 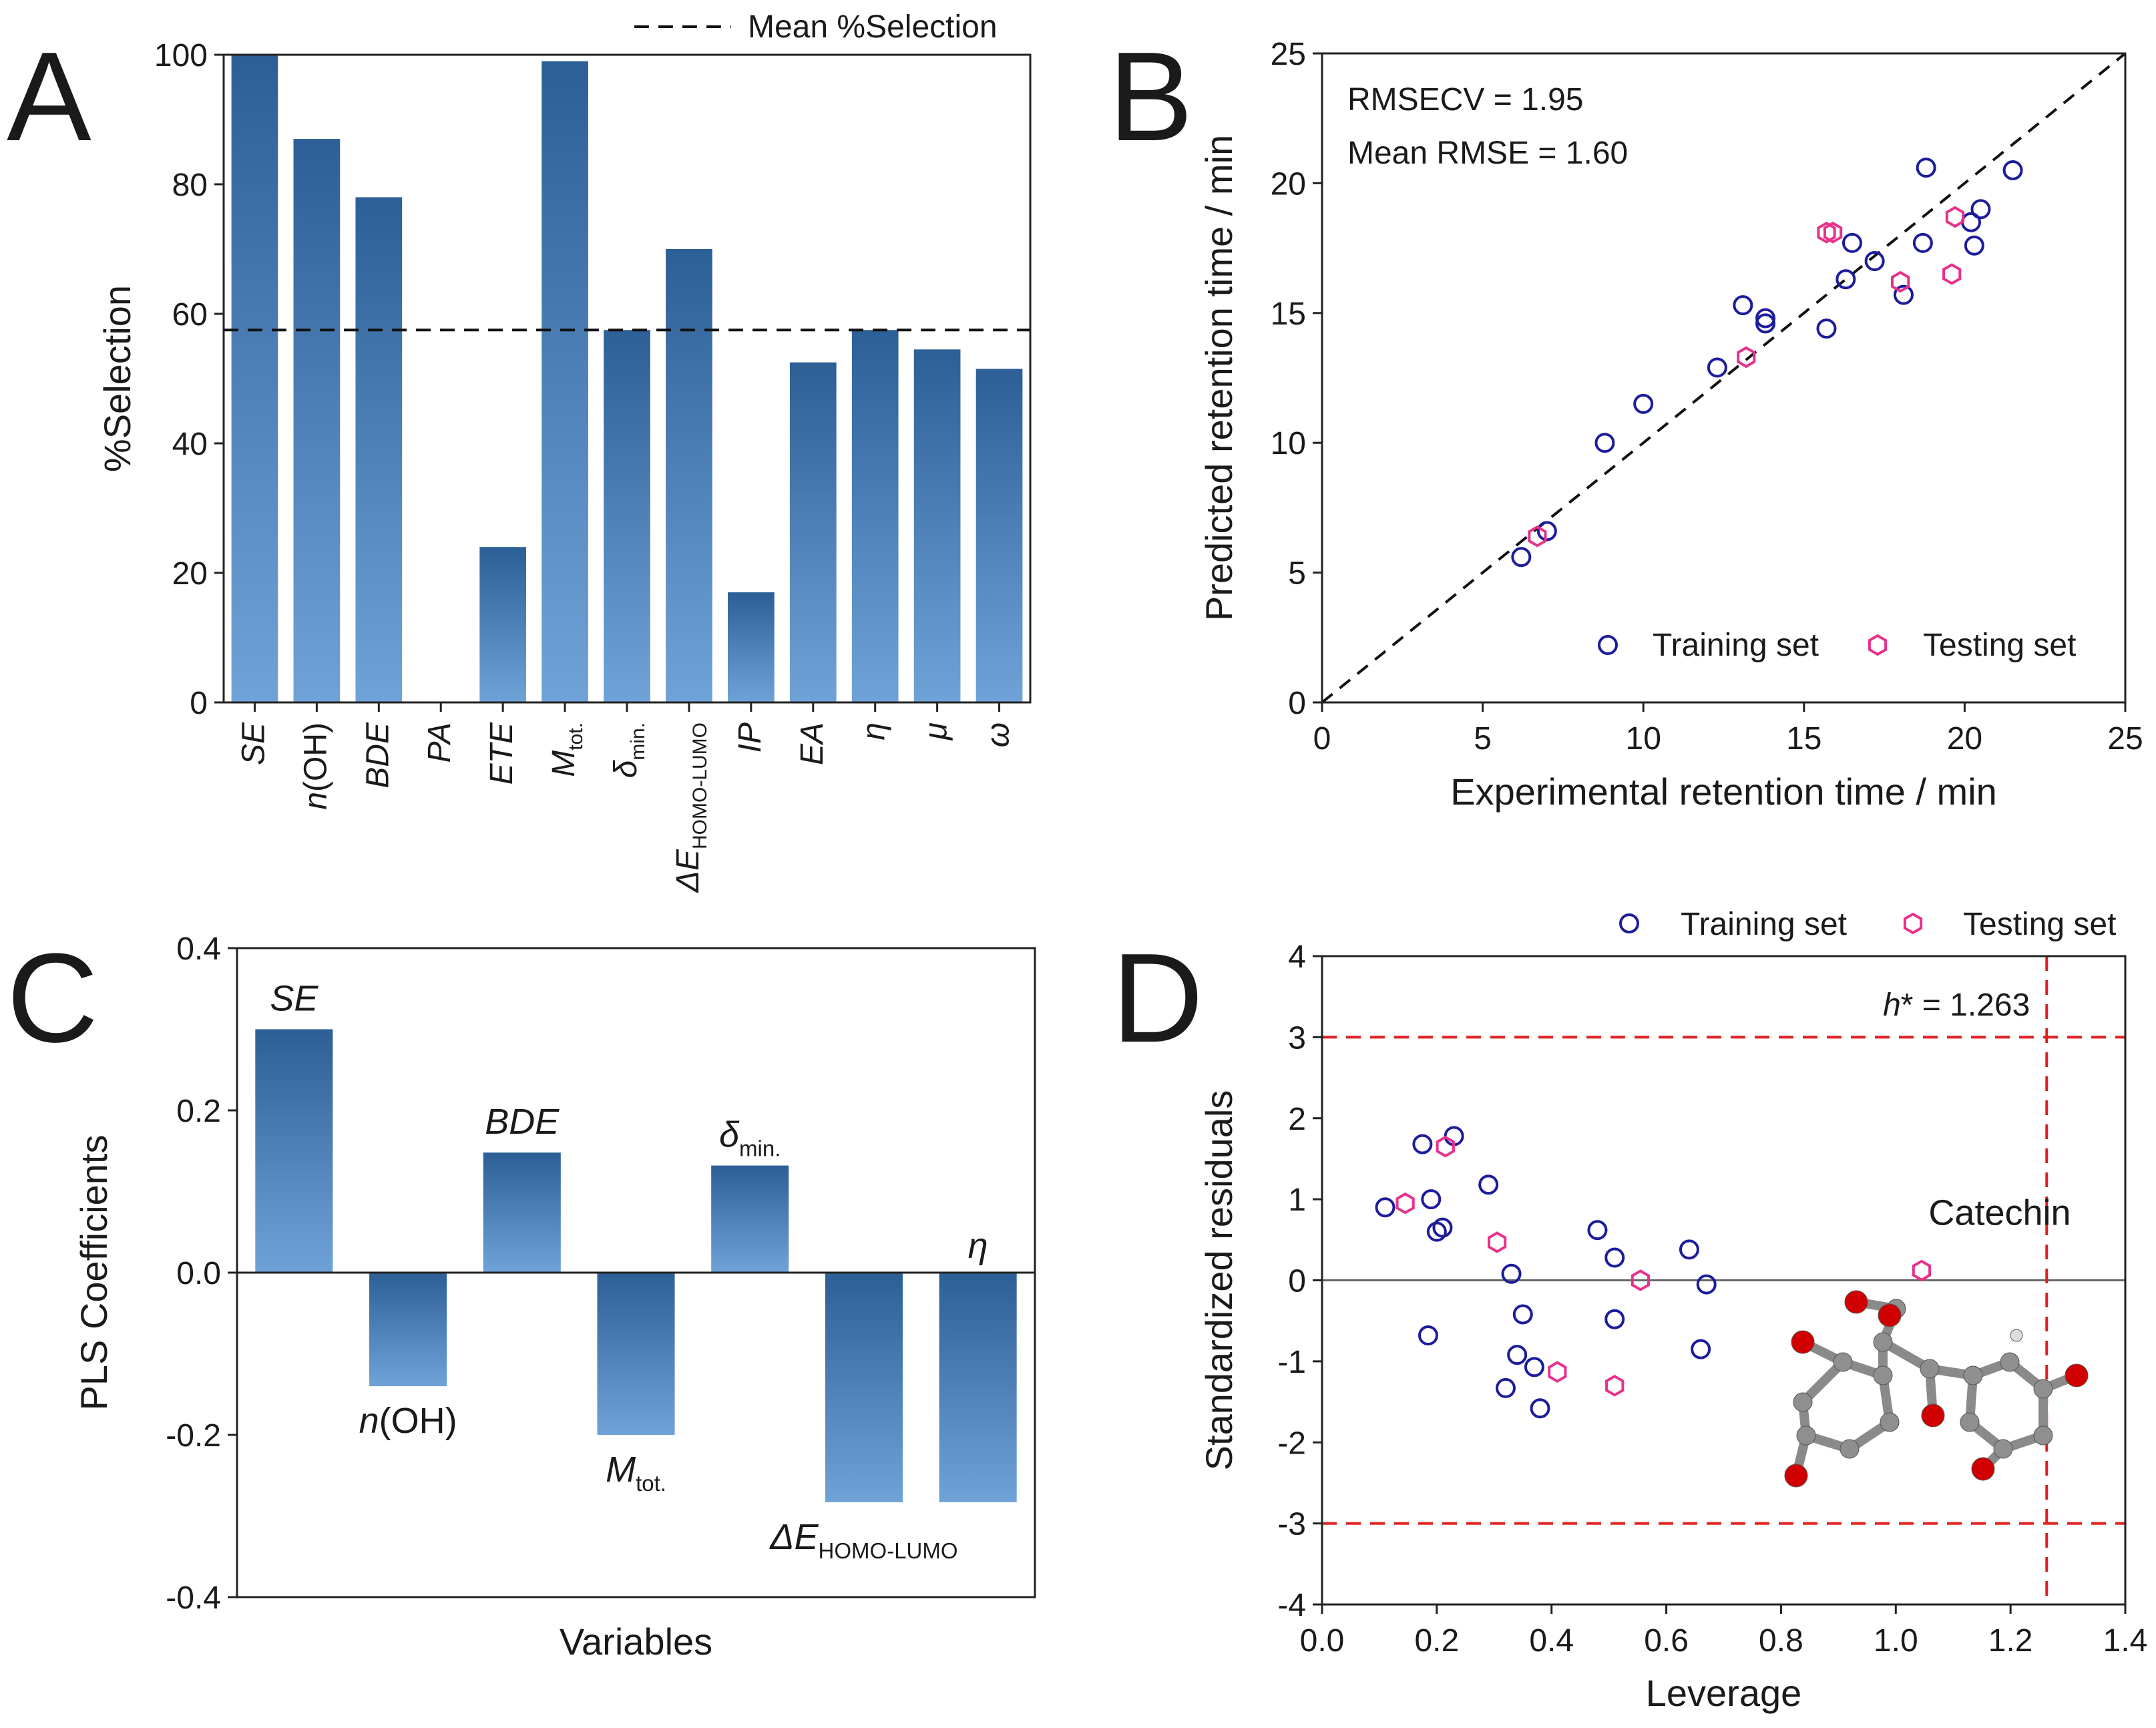 I want to click on x-tick-label-3: PA, so click(x=439, y=743).